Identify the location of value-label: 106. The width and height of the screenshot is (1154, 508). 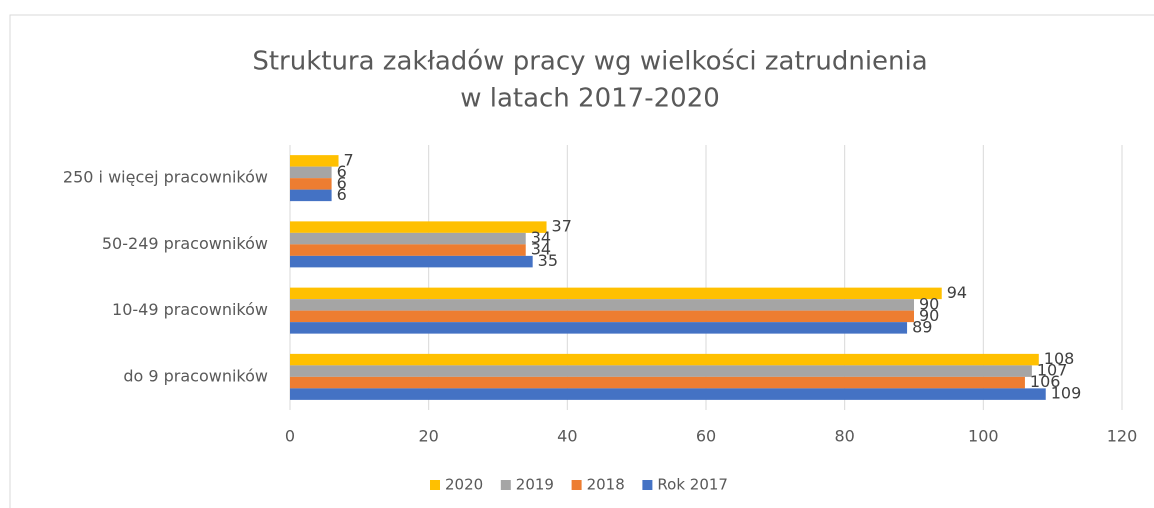
(1045, 381).